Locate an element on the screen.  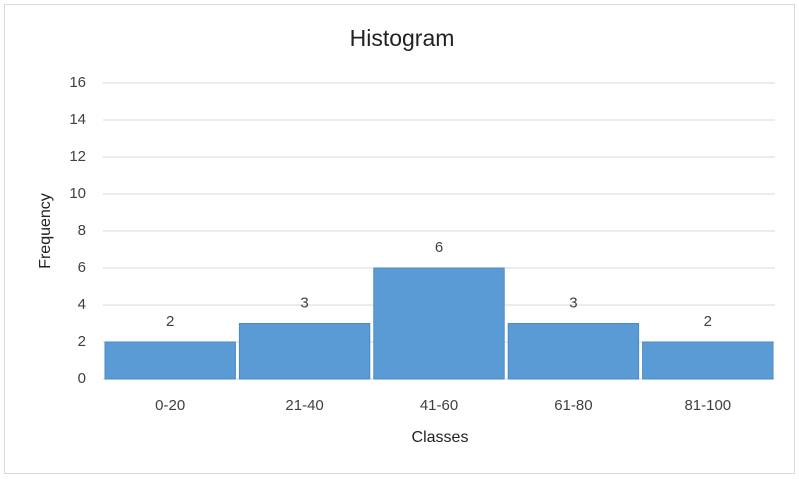
y-axis-label: Frequency is located at coordinates (45, 231).